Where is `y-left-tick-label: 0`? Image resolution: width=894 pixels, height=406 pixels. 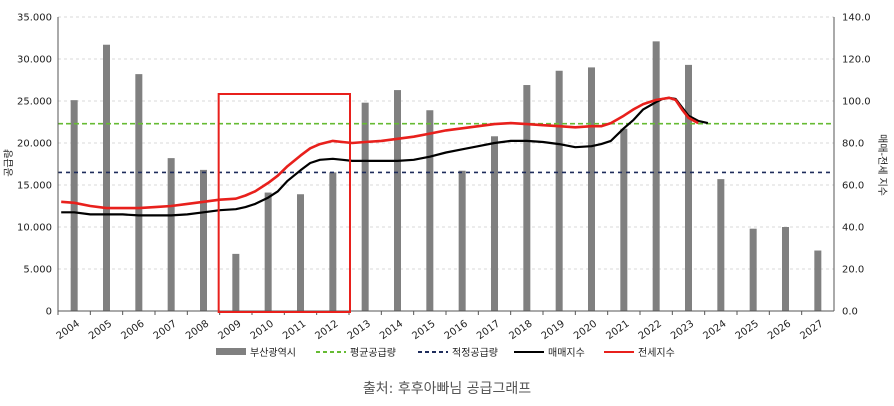 y-left-tick-label: 0 is located at coordinates (49, 312).